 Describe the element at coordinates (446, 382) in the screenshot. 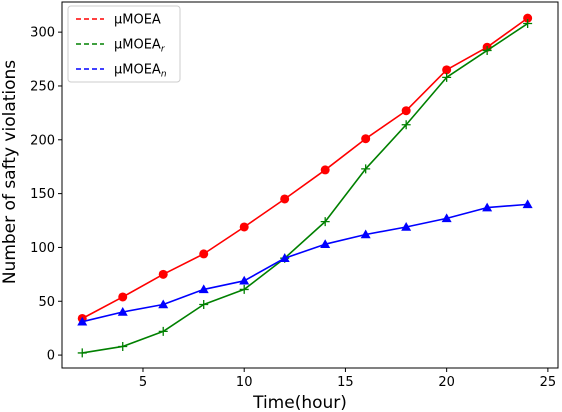

I see `x-tick-label: 20` at that location.